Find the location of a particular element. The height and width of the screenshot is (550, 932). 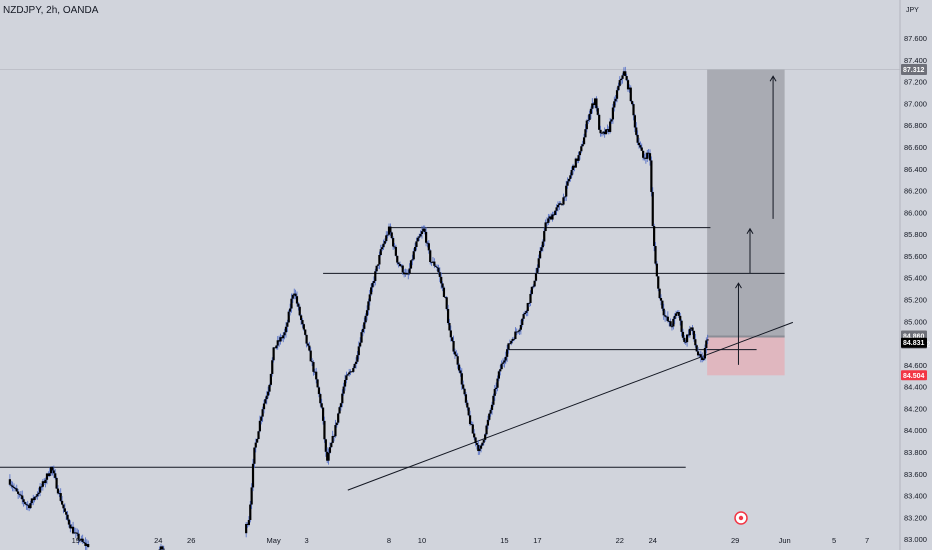

price-tick-label: 87.200 is located at coordinates (915, 82).